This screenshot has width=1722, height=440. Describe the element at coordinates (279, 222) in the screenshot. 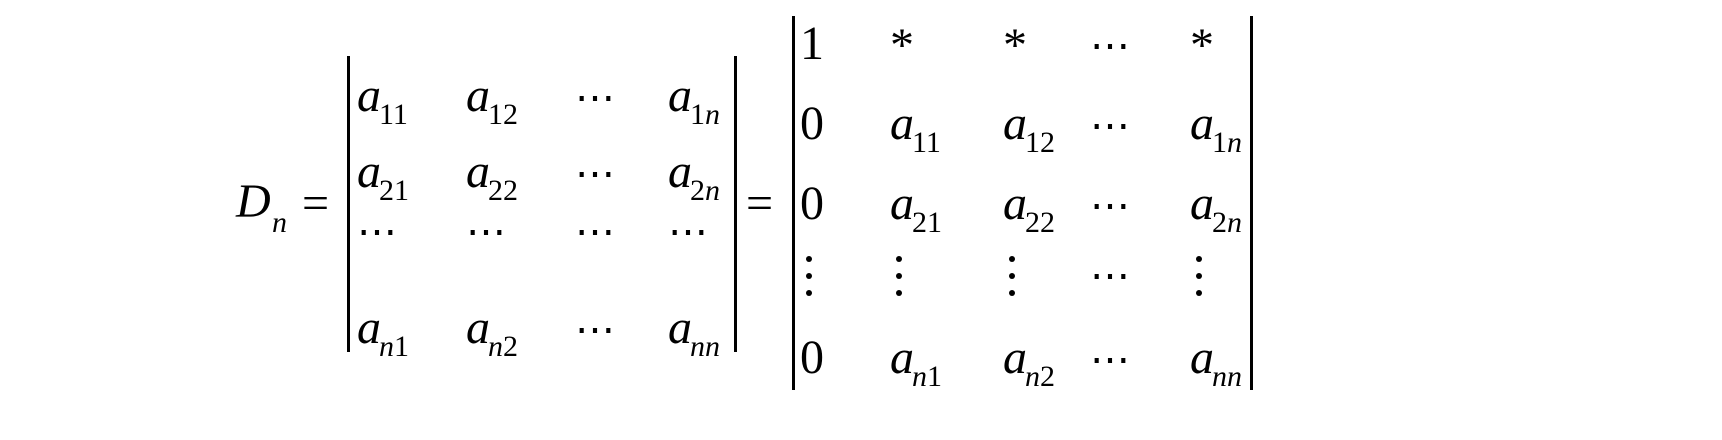

I see `lhs-subscript: n` at that location.